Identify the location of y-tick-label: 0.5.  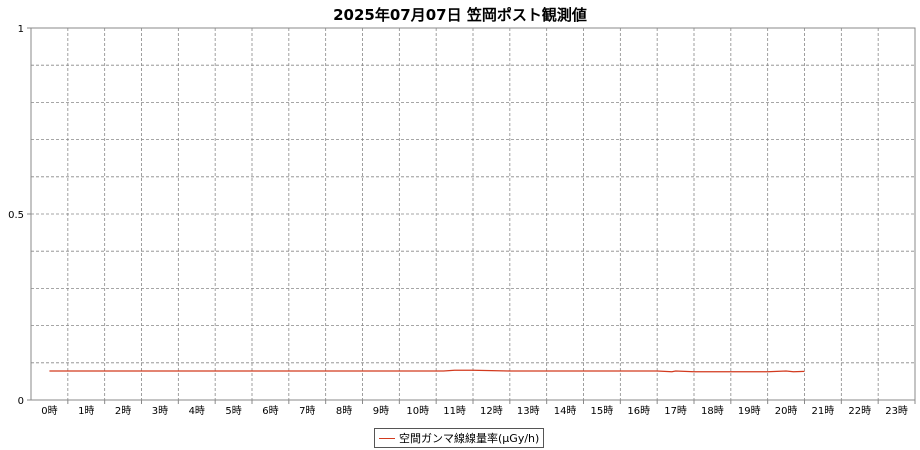
(16, 215).